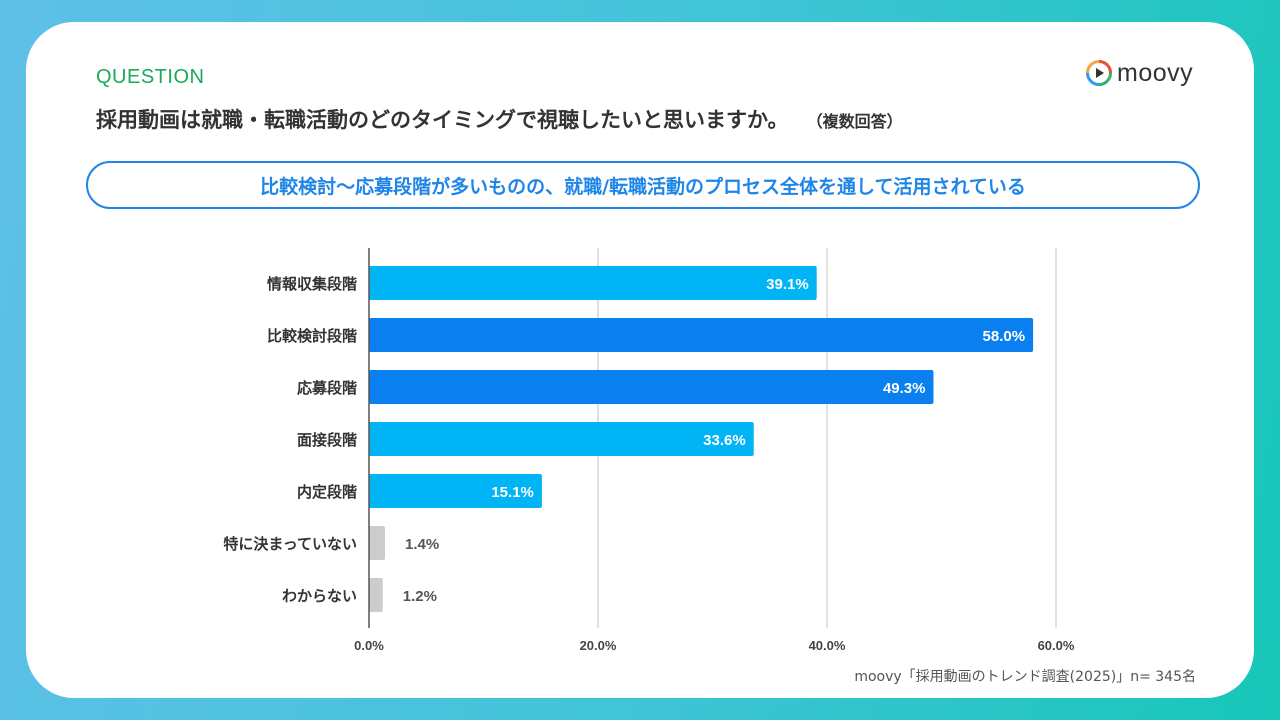  Describe the element at coordinates (1155, 72) in the screenshot. I see `logo-text: moovy` at that location.